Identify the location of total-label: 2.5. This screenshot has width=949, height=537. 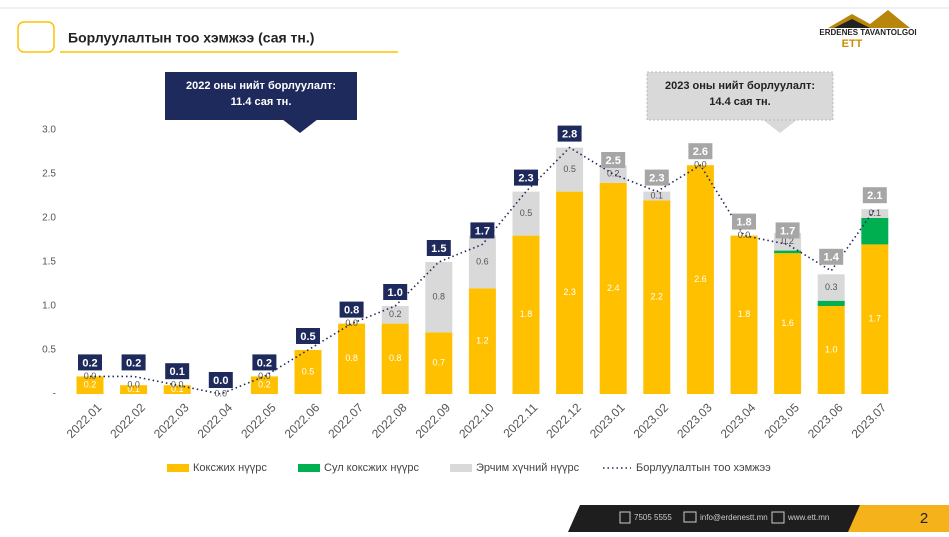
(613, 161).